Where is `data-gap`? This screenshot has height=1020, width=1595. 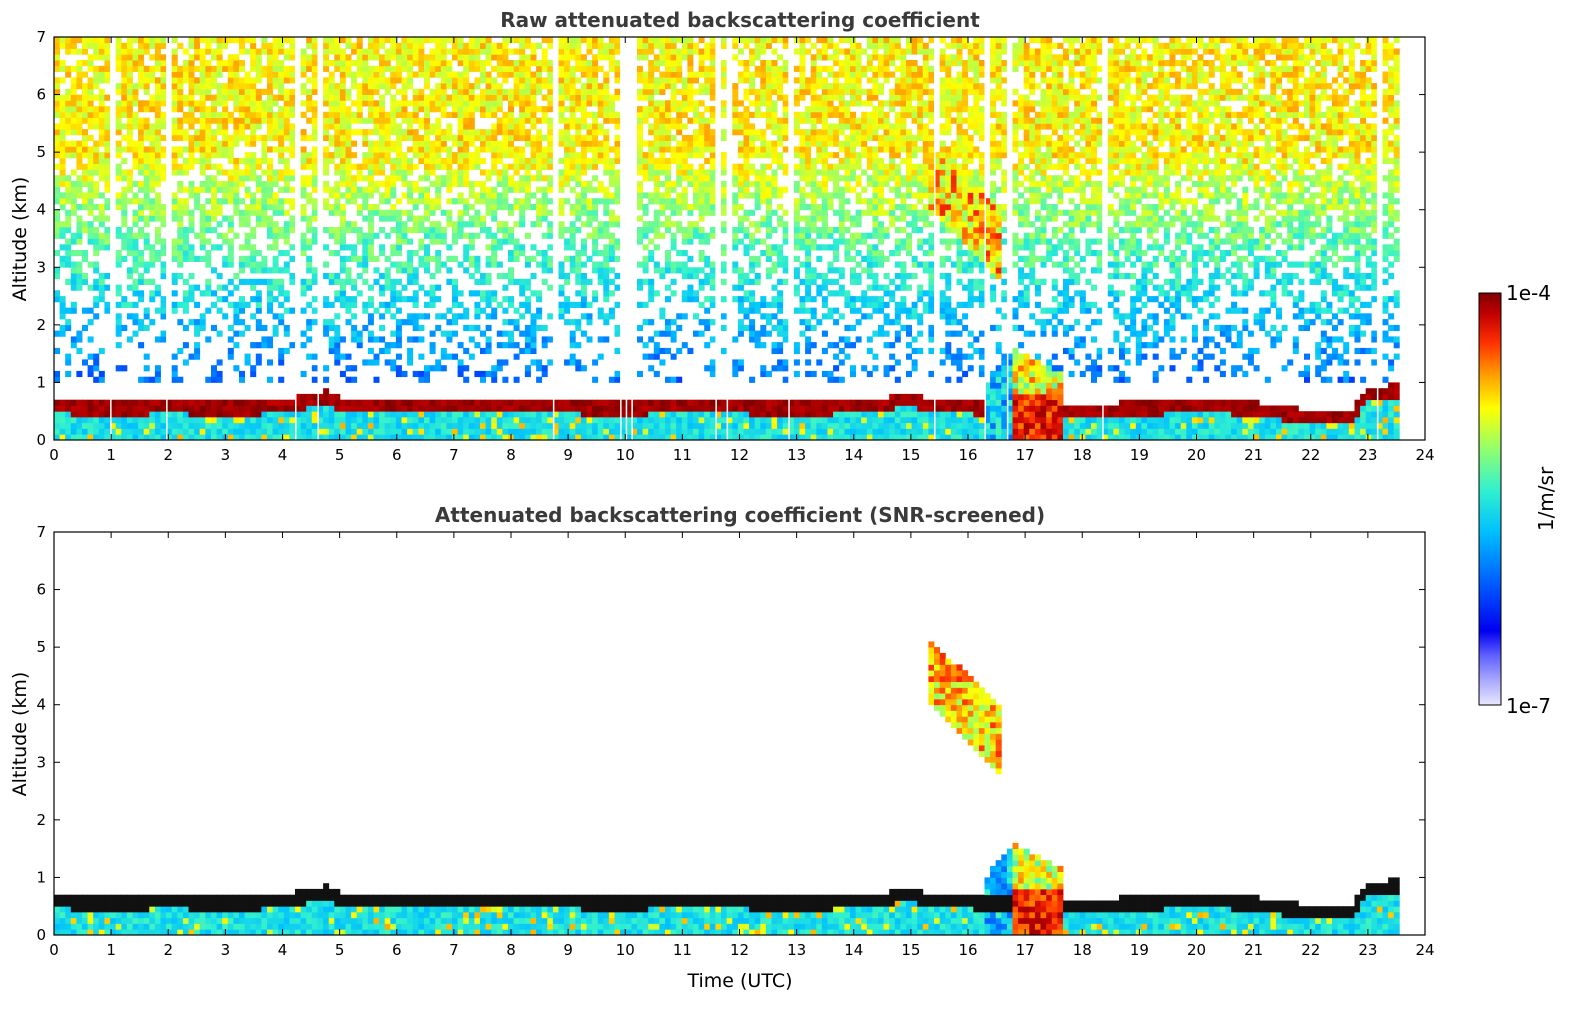
data-gap is located at coordinates (626, 238).